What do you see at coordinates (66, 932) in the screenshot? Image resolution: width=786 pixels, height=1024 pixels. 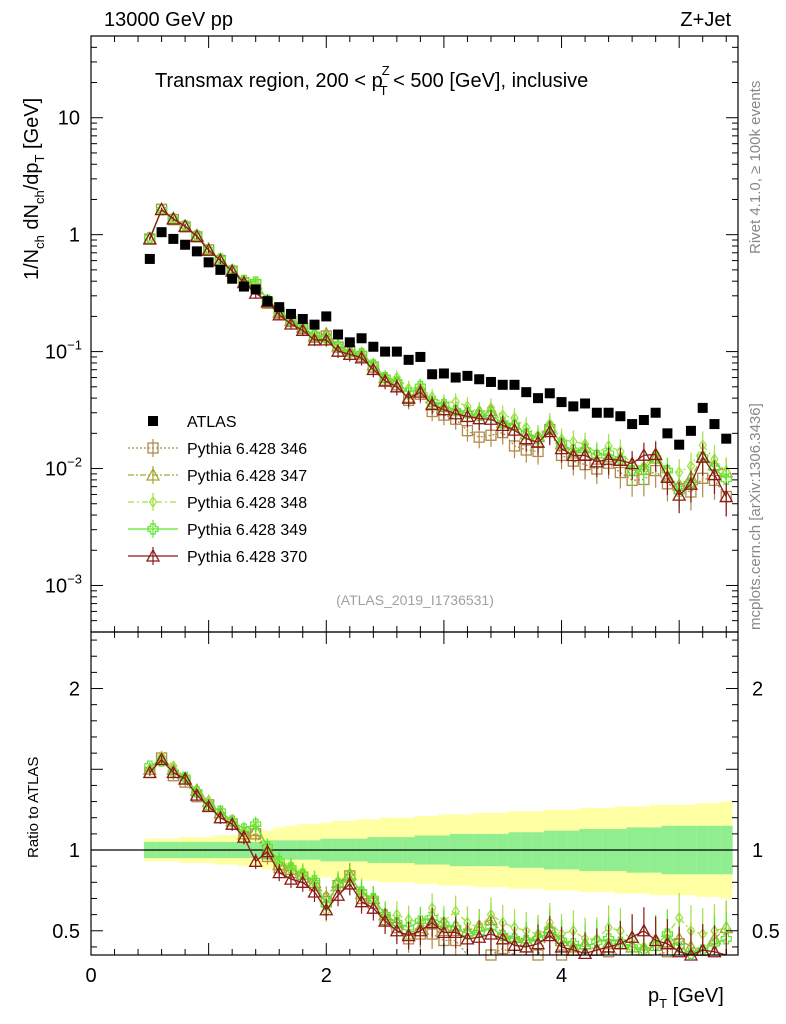 I see `ratio-y-tick-label: 0.5` at bounding box center [66, 932].